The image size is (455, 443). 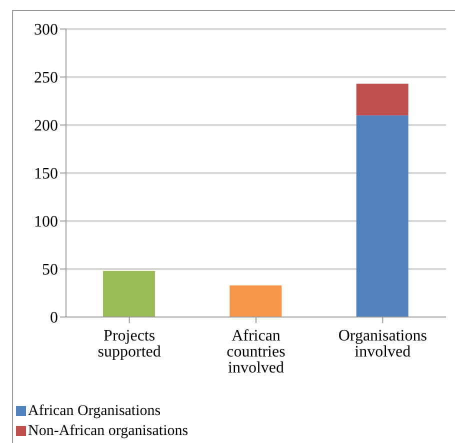 What do you see at coordinates (46, 30) in the screenshot?
I see `y-tick-label: 300` at bounding box center [46, 30].